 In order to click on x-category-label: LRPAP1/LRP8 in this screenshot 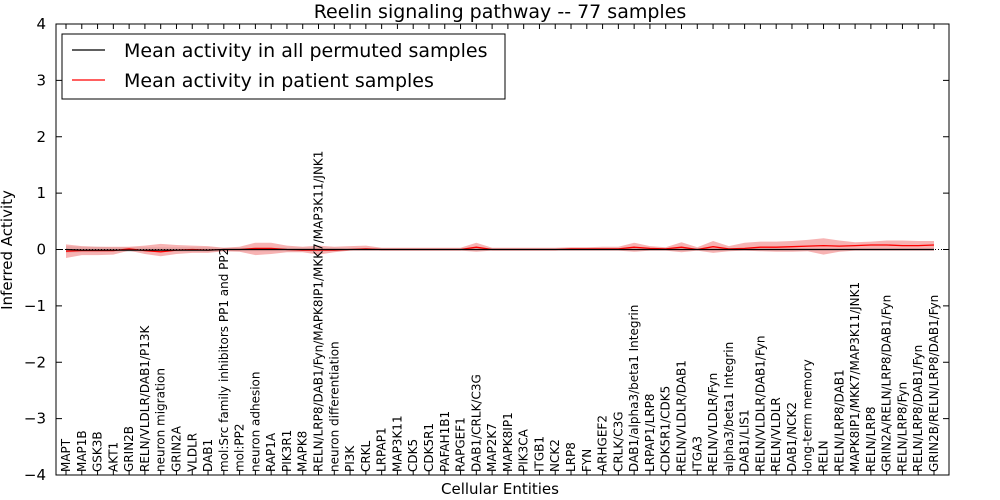, I will do `click(650, 432)`.